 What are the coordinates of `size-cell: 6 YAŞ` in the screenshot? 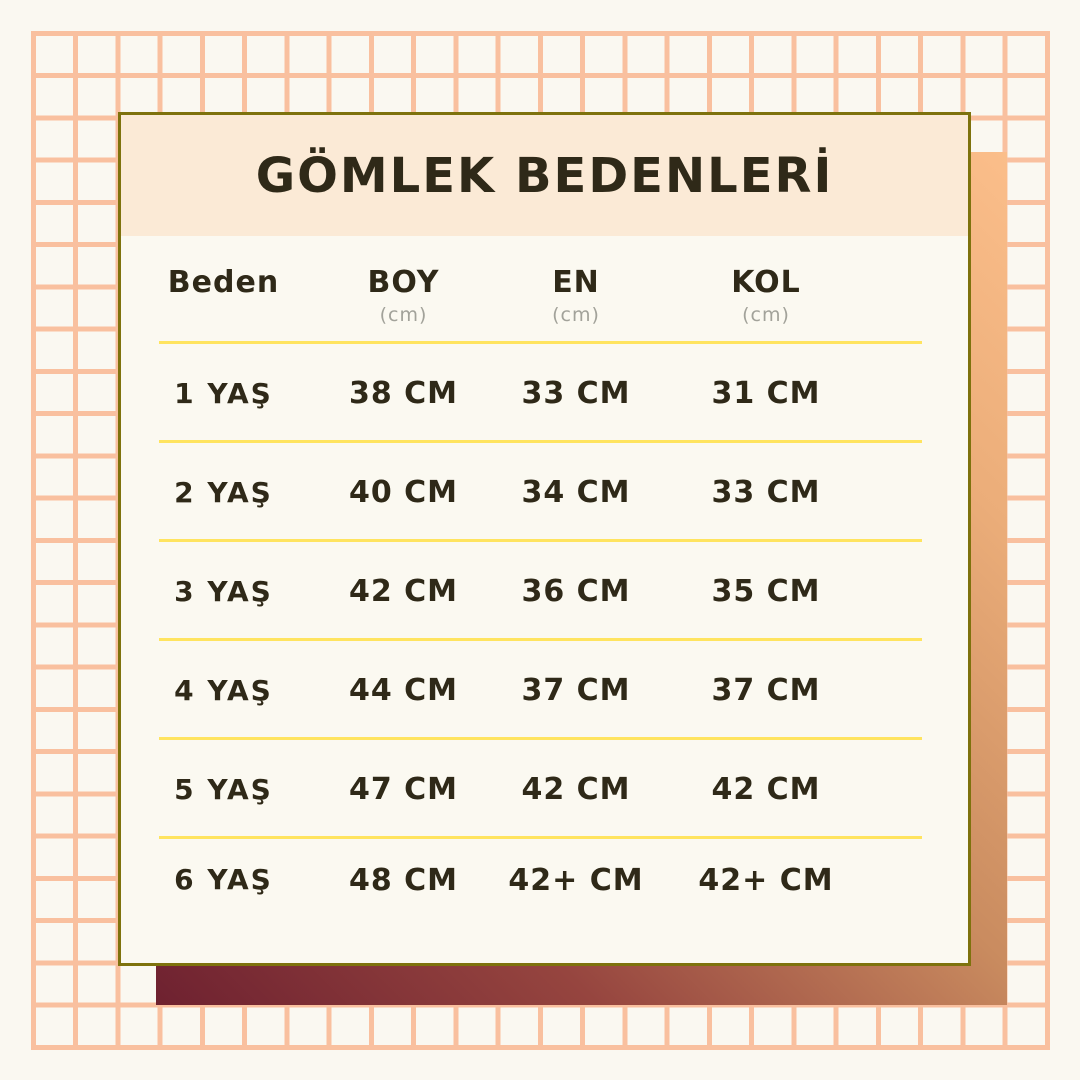 It's located at (223, 879).